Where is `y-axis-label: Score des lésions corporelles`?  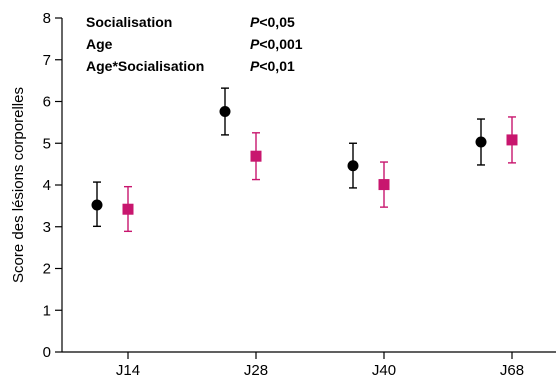 y-axis-label: Score des lésions corporelles is located at coordinates (18, 185).